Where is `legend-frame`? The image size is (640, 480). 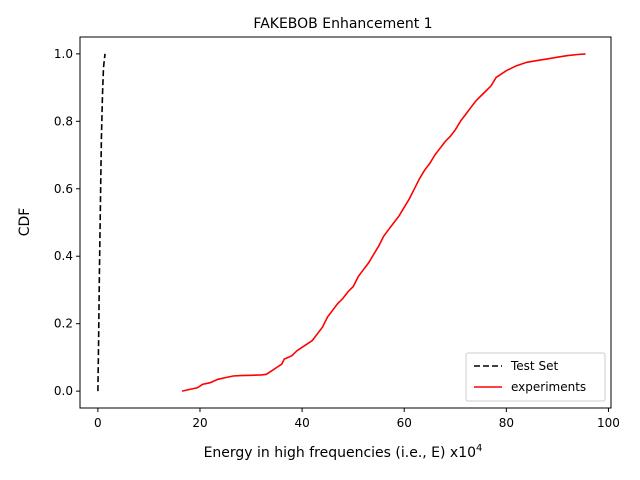 legend-frame is located at coordinates (535, 377).